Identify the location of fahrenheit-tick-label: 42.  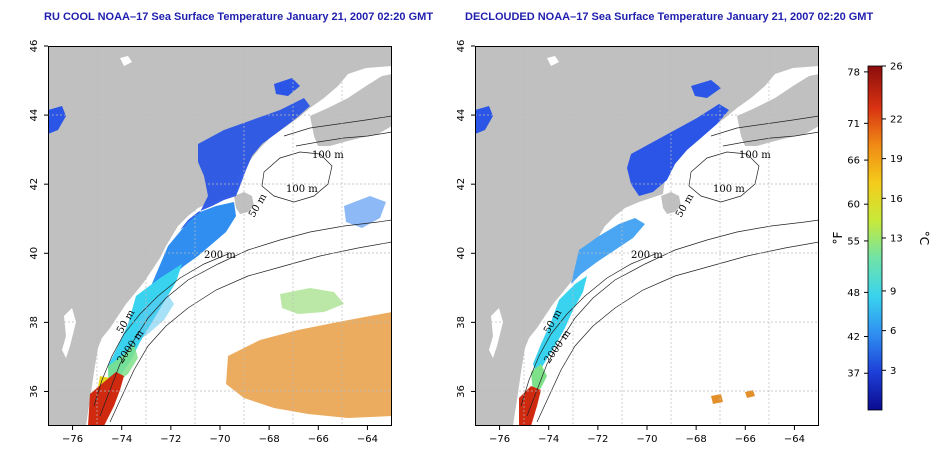
(853, 337).